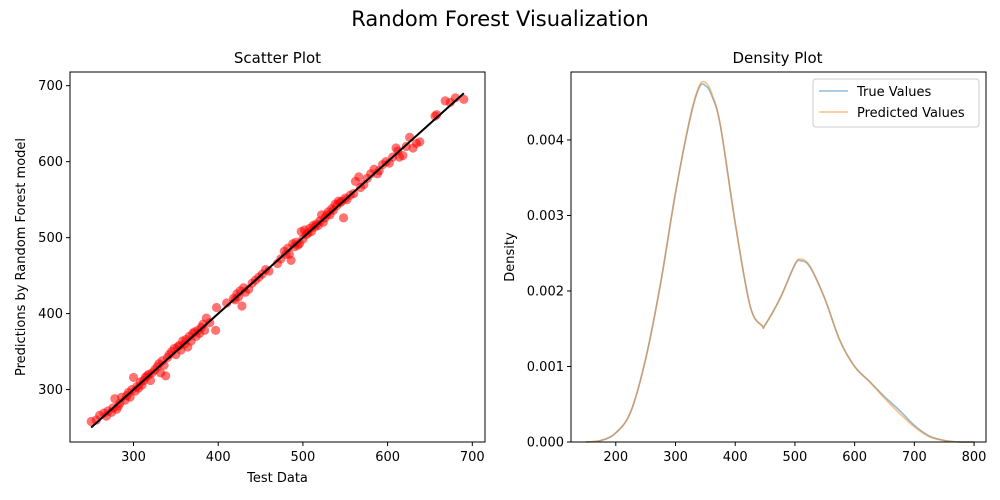  I want to click on scatter-x-tick-label: 700, so click(472, 457).